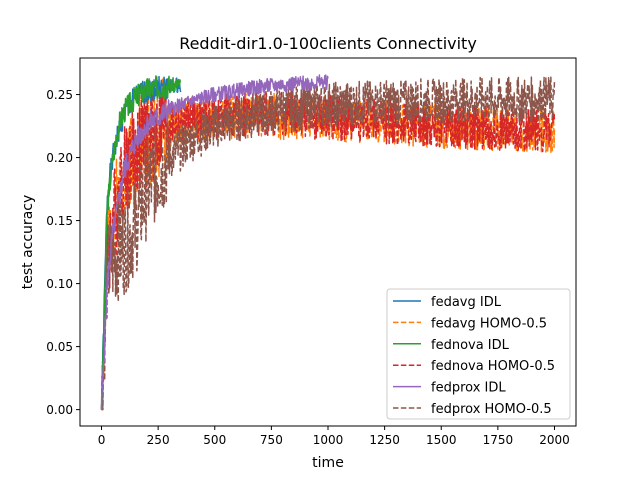 The height and width of the screenshot is (480, 640). Describe the element at coordinates (158, 440) in the screenshot. I see `x-tick-label: 250` at that location.